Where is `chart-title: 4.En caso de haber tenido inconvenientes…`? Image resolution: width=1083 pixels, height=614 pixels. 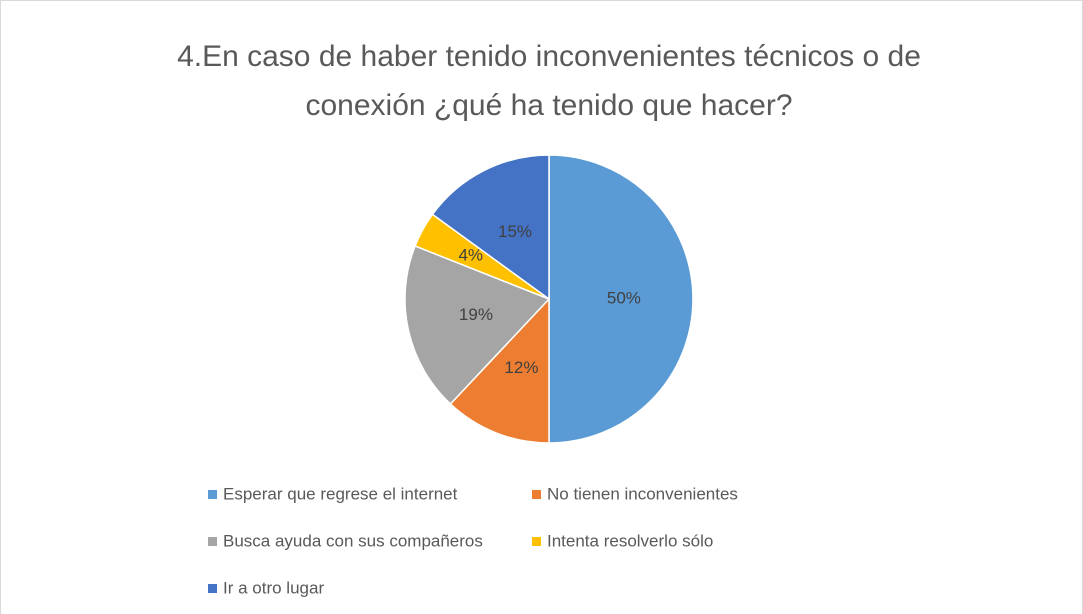
chart-title: 4.En caso de haber tenido inconvenientes… is located at coordinates (549, 56).